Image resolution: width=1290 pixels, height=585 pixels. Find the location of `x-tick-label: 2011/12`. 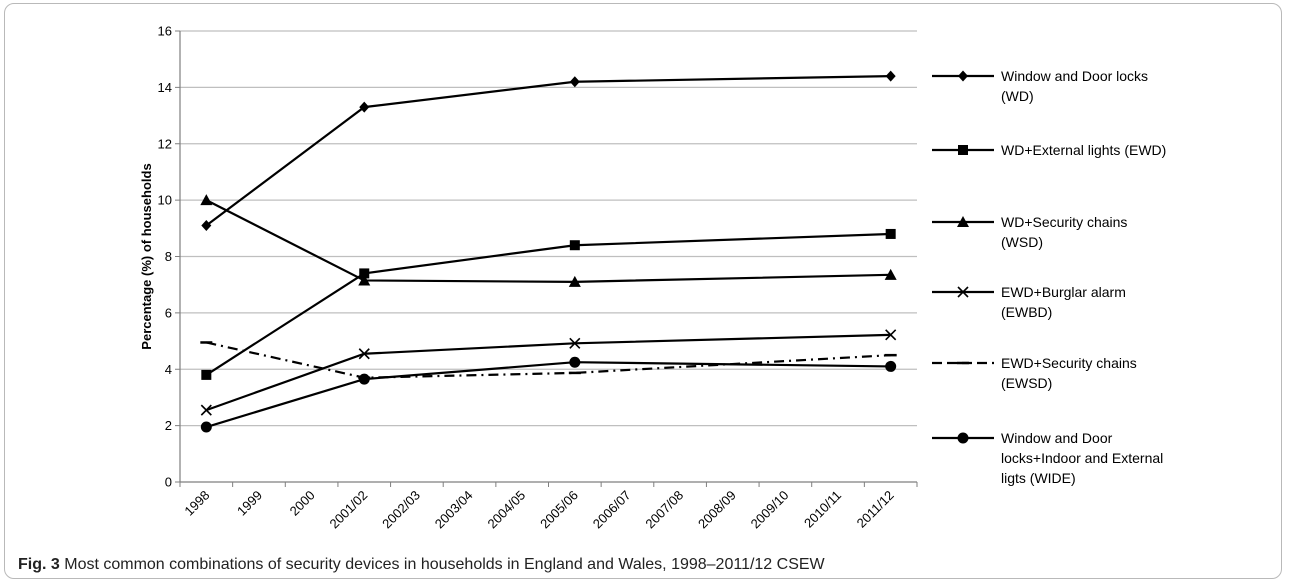

x-tick-label: 2011/12 is located at coordinates (875, 509).